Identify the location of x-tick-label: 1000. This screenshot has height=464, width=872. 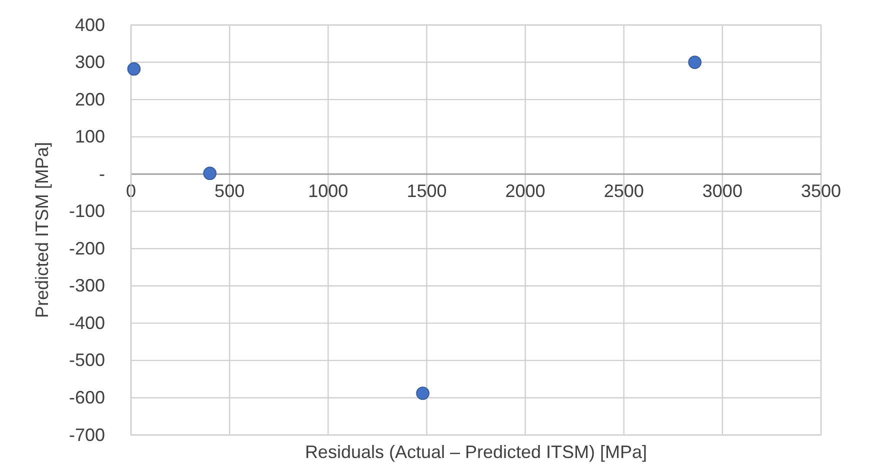
(328, 190).